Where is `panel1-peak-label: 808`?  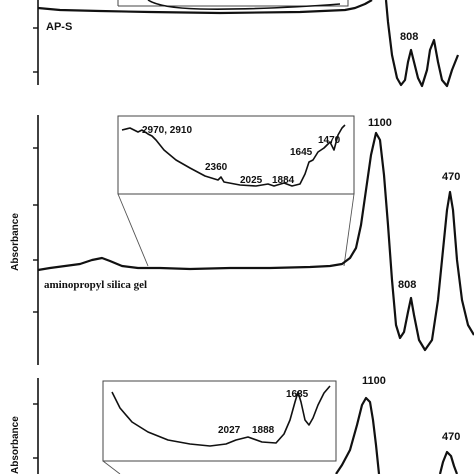 panel1-peak-label: 808 is located at coordinates (409, 37).